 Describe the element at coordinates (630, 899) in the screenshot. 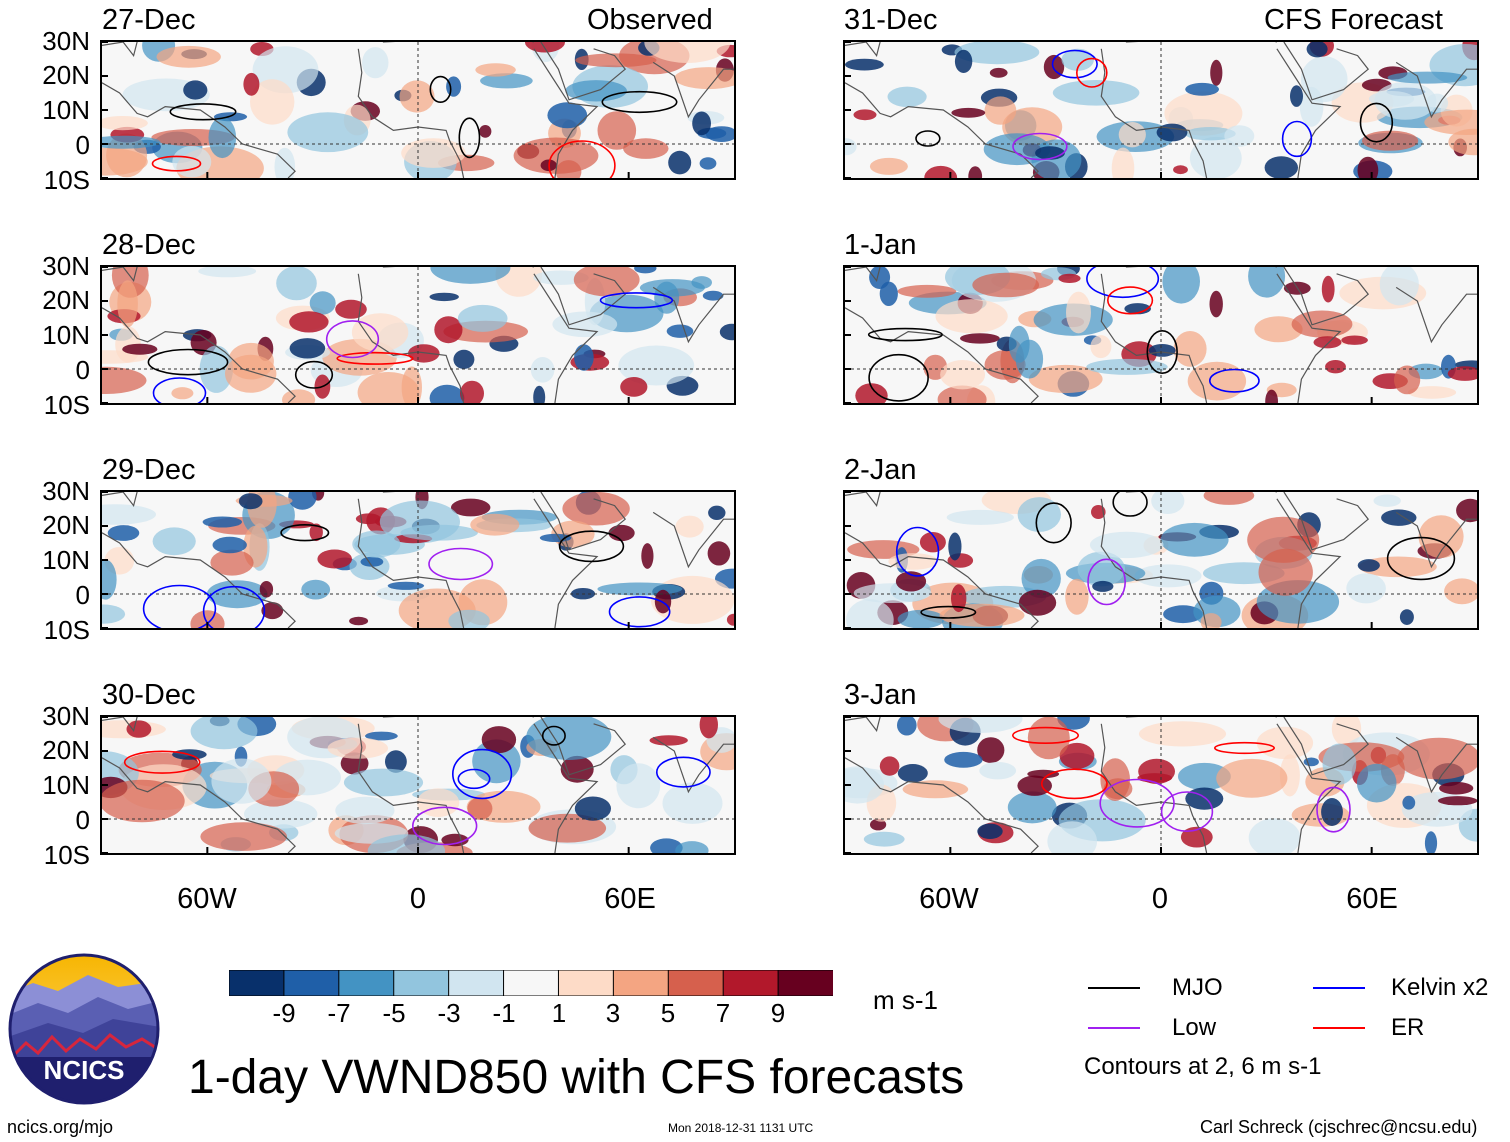

I see `lon-tick: 60E` at that location.